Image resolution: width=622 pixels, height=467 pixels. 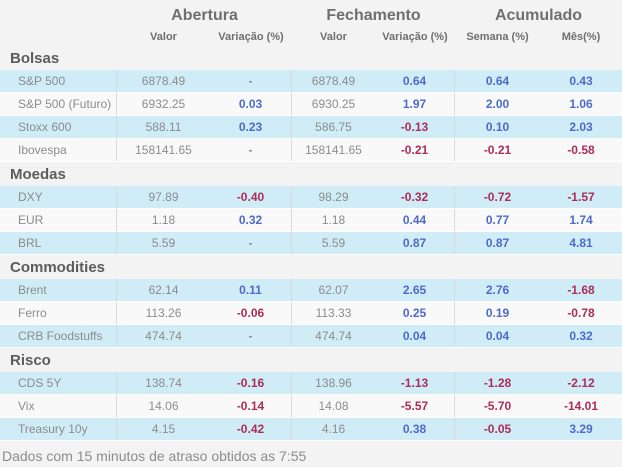 I want to click on value-cell: 0.10, so click(x=497, y=127).